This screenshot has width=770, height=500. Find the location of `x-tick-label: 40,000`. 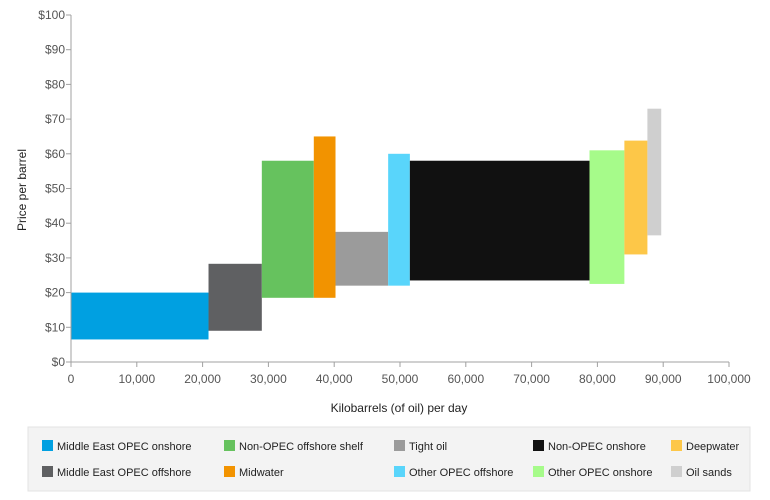

x-tick-label: 40,000 is located at coordinates (334, 379).